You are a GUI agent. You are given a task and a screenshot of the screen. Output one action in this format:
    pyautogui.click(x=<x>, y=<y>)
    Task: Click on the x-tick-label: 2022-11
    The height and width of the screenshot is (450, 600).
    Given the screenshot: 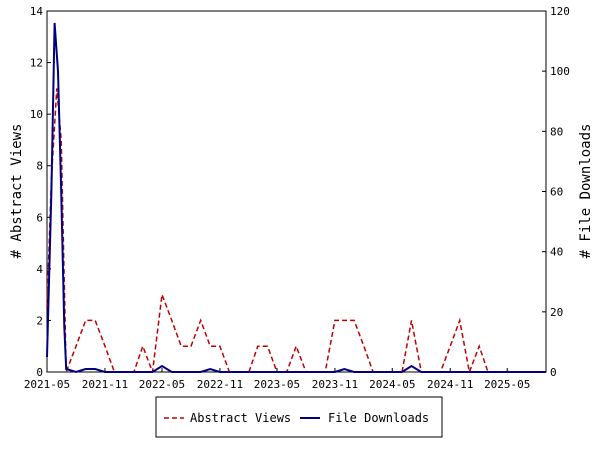 What is the action you would take?
    pyautogui.click(x=220, y=384)
    